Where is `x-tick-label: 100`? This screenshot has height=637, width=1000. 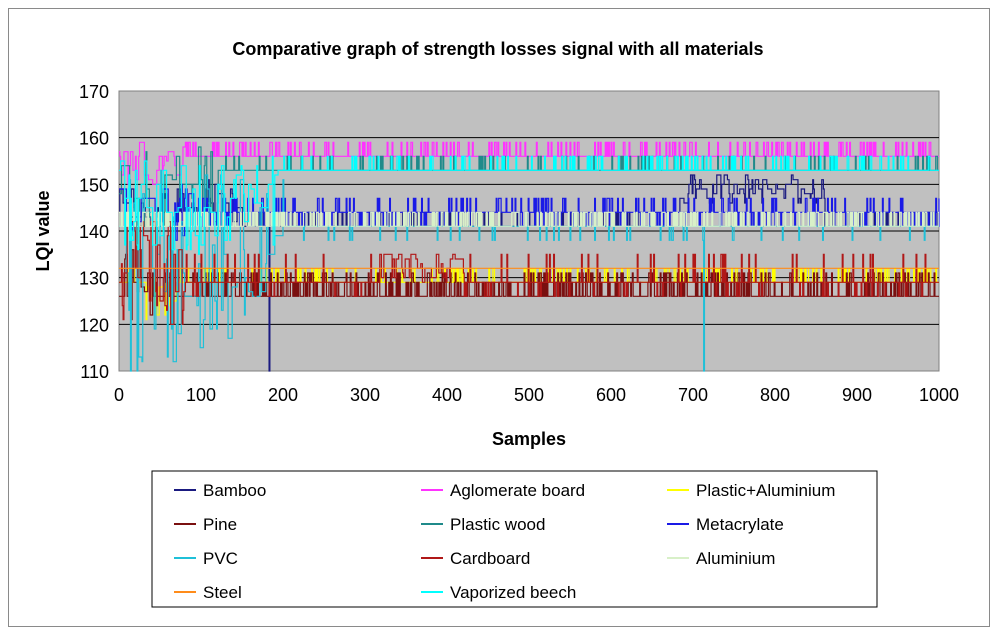 x-tick-label: 100 is located at coordinates (201, 395).